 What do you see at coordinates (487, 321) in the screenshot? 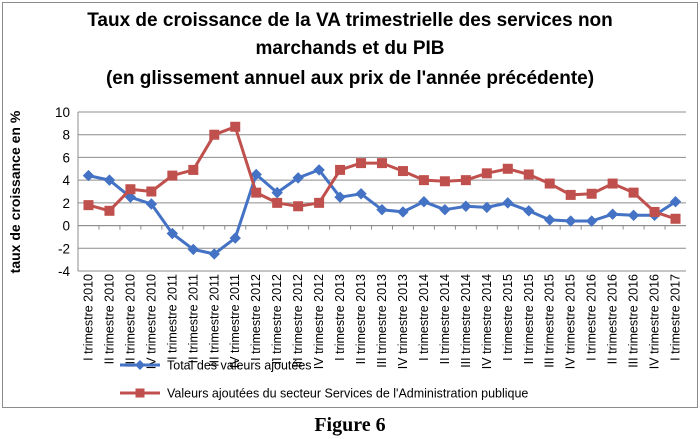
I see `x-tick-label: IV trimestre 2014` at bounding box center [487, 321].